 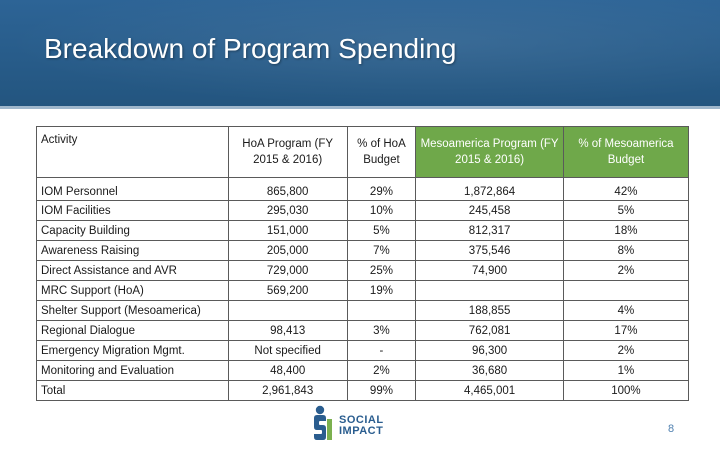 I want to click on header-activity: Activity, so click(x=132, y=152).